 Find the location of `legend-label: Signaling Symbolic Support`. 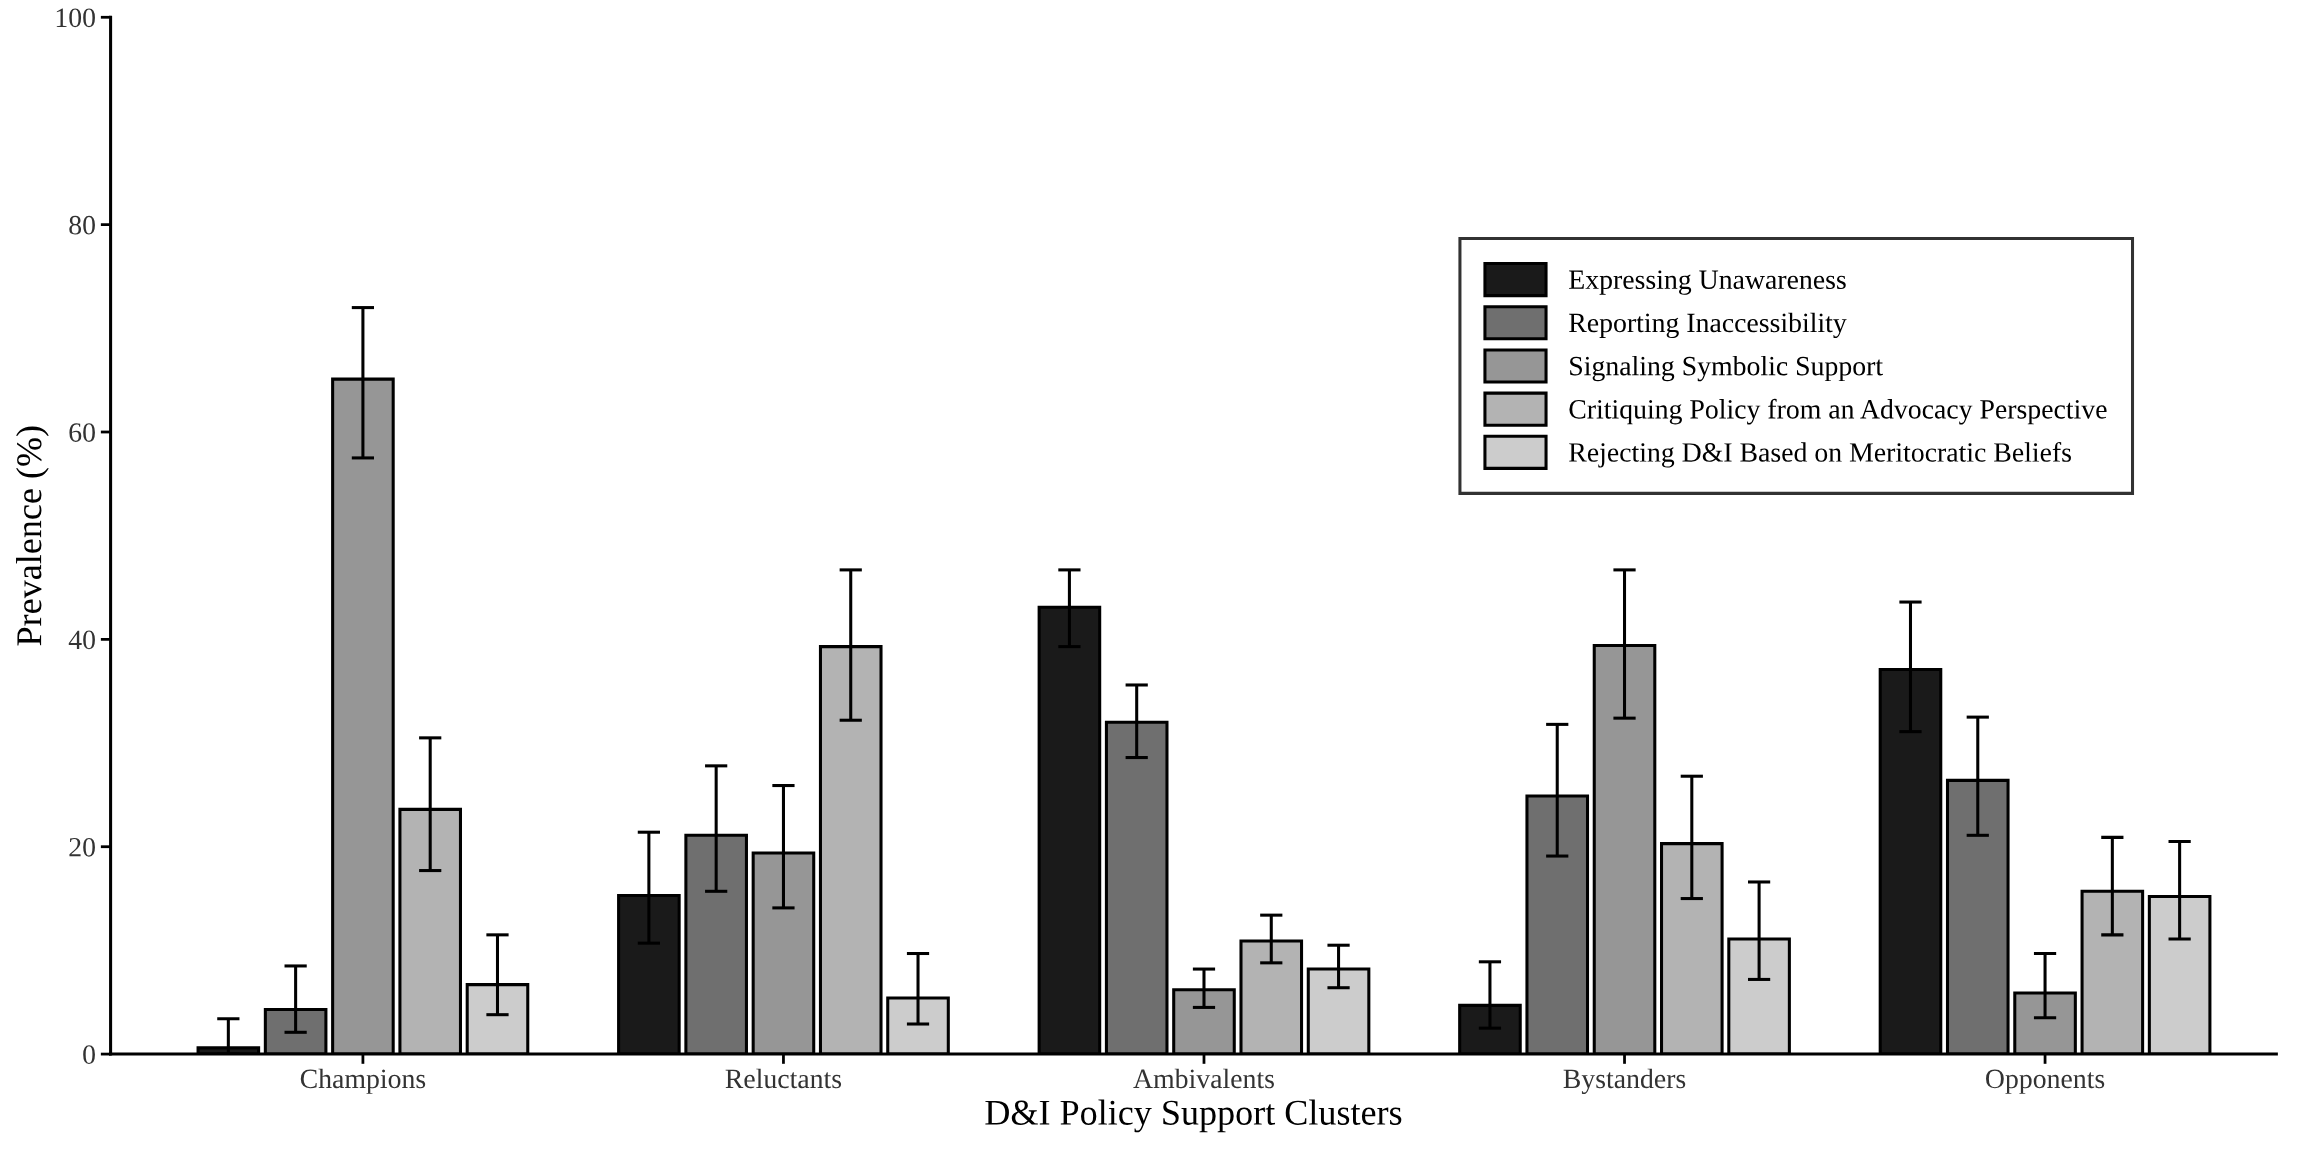

legend-label: Signaling Symbolic Support is located at coordinates (1726, 368).